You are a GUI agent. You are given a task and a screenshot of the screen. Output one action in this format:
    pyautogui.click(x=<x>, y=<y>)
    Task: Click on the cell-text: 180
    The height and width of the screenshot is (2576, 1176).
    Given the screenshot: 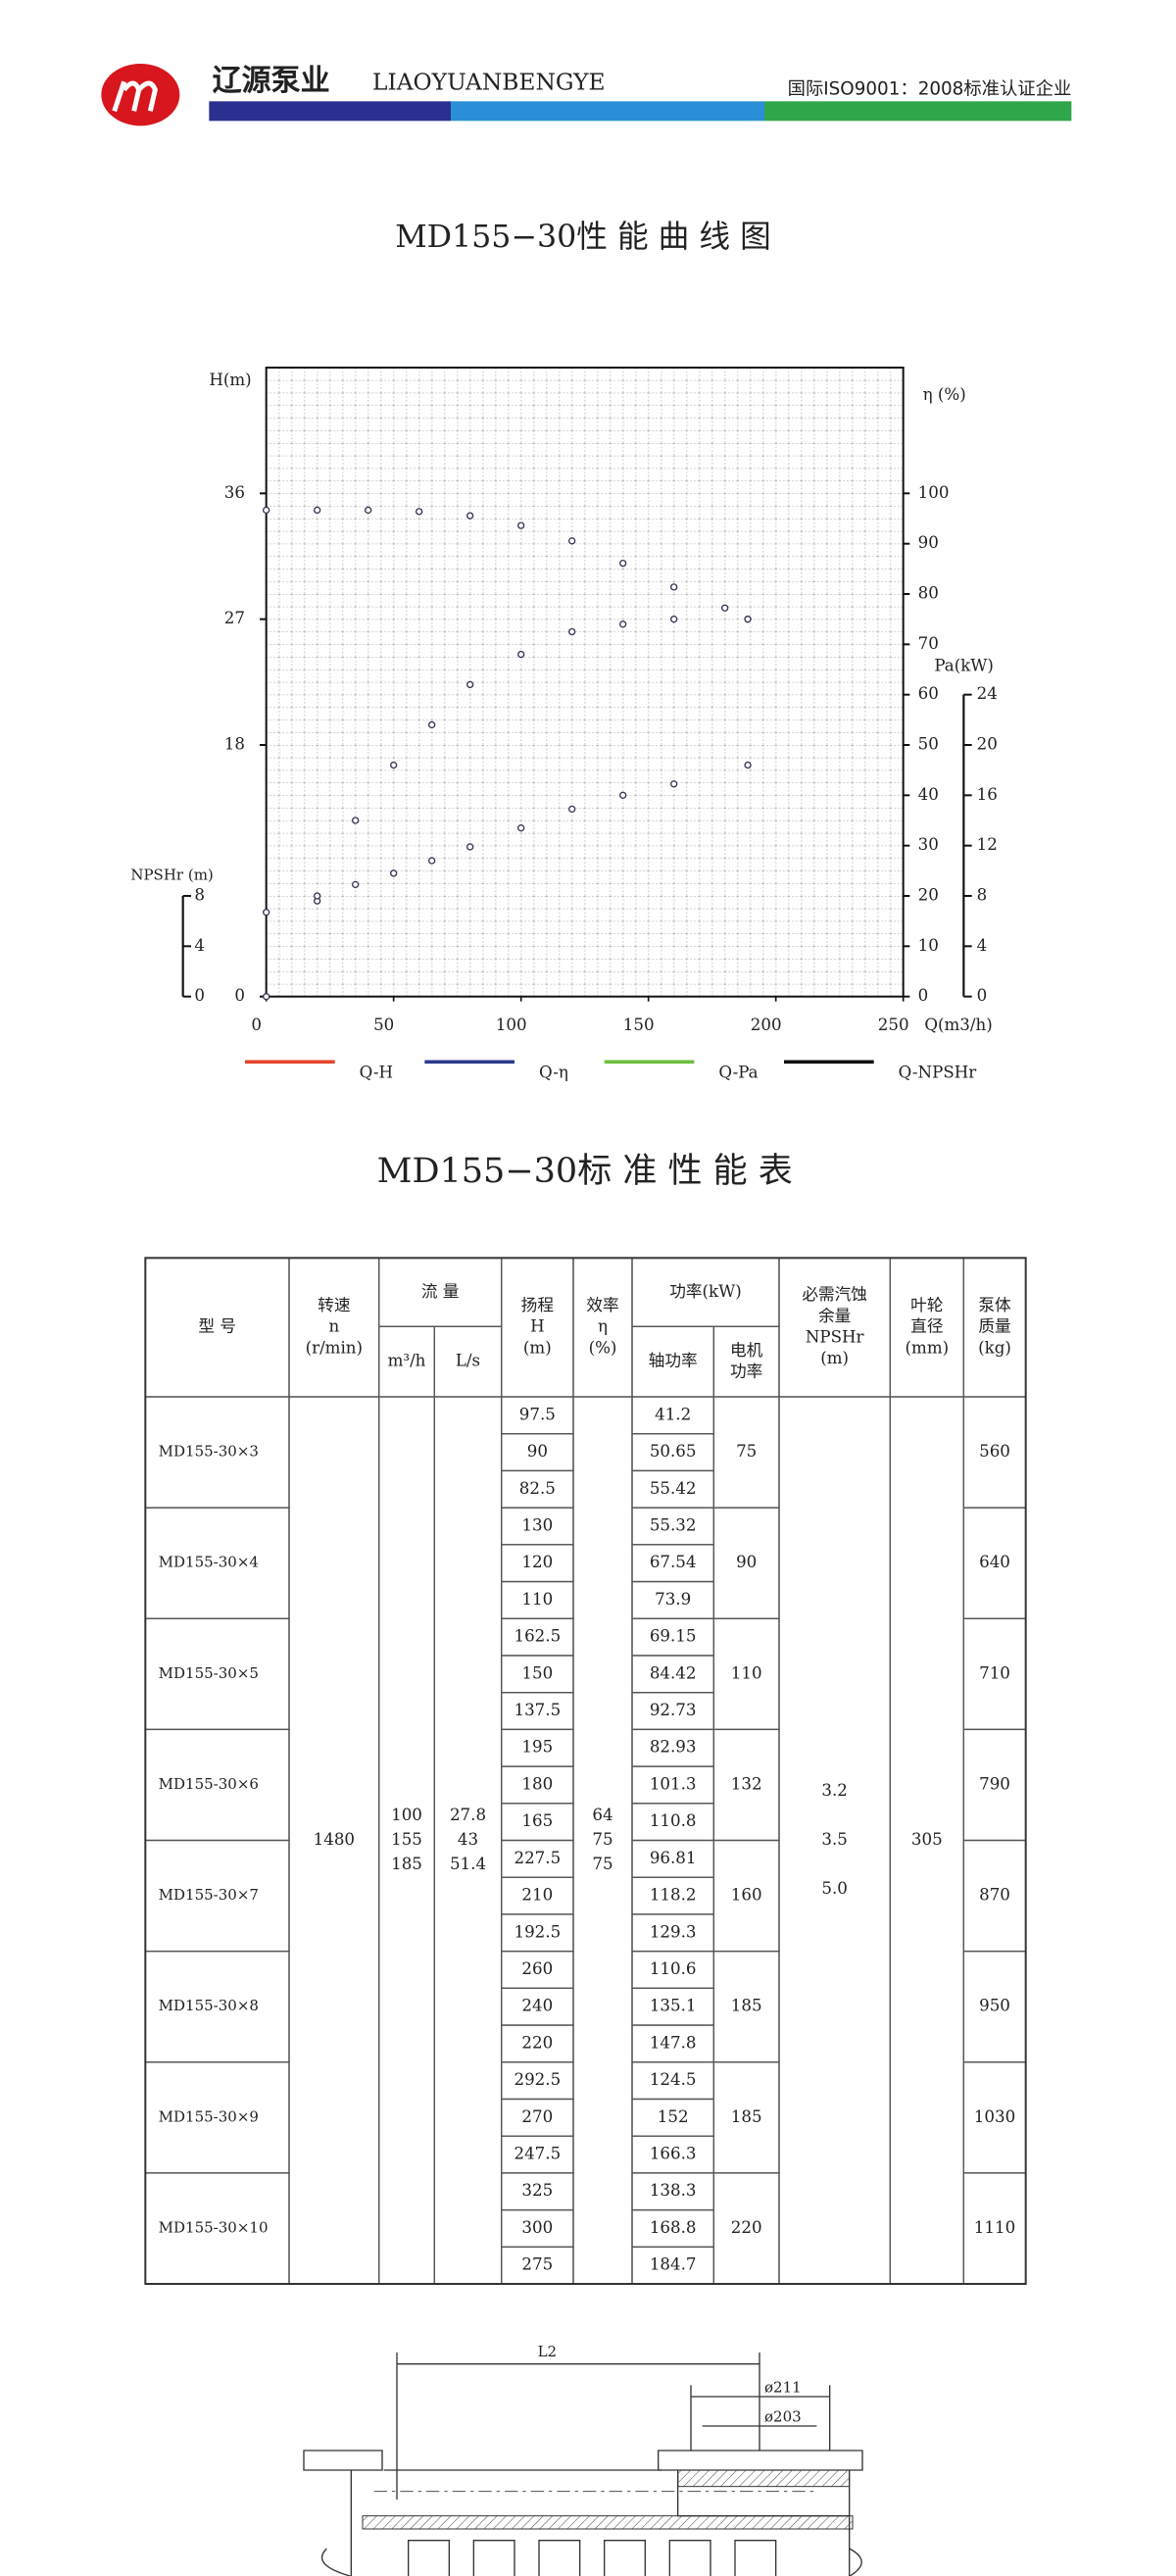 What is the action you would take?
    pyautogui.click(x=537, y=1783)
    